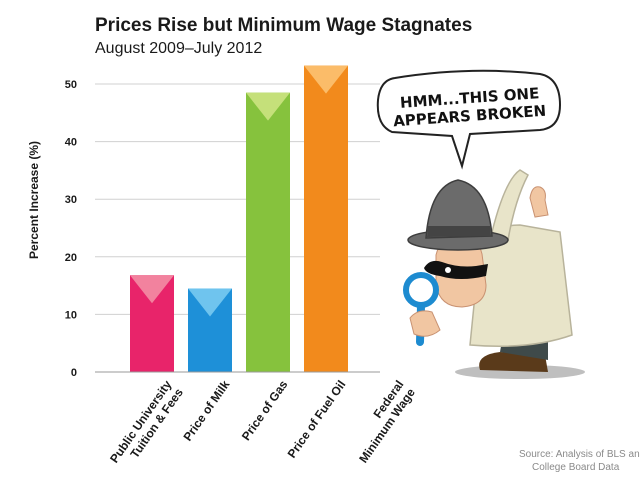  Describe the element at coordinates (71, 315) in the screenshot. I see `y-tick-label: 10` at that location.